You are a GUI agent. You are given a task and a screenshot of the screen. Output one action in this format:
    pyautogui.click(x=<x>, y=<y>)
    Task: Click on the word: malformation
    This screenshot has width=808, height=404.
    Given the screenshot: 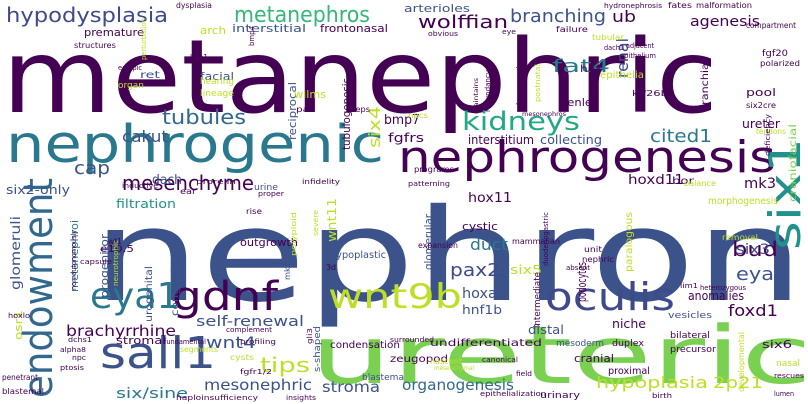 What is the action you would take?
    pyautogui.click(x=724, y=5)
    